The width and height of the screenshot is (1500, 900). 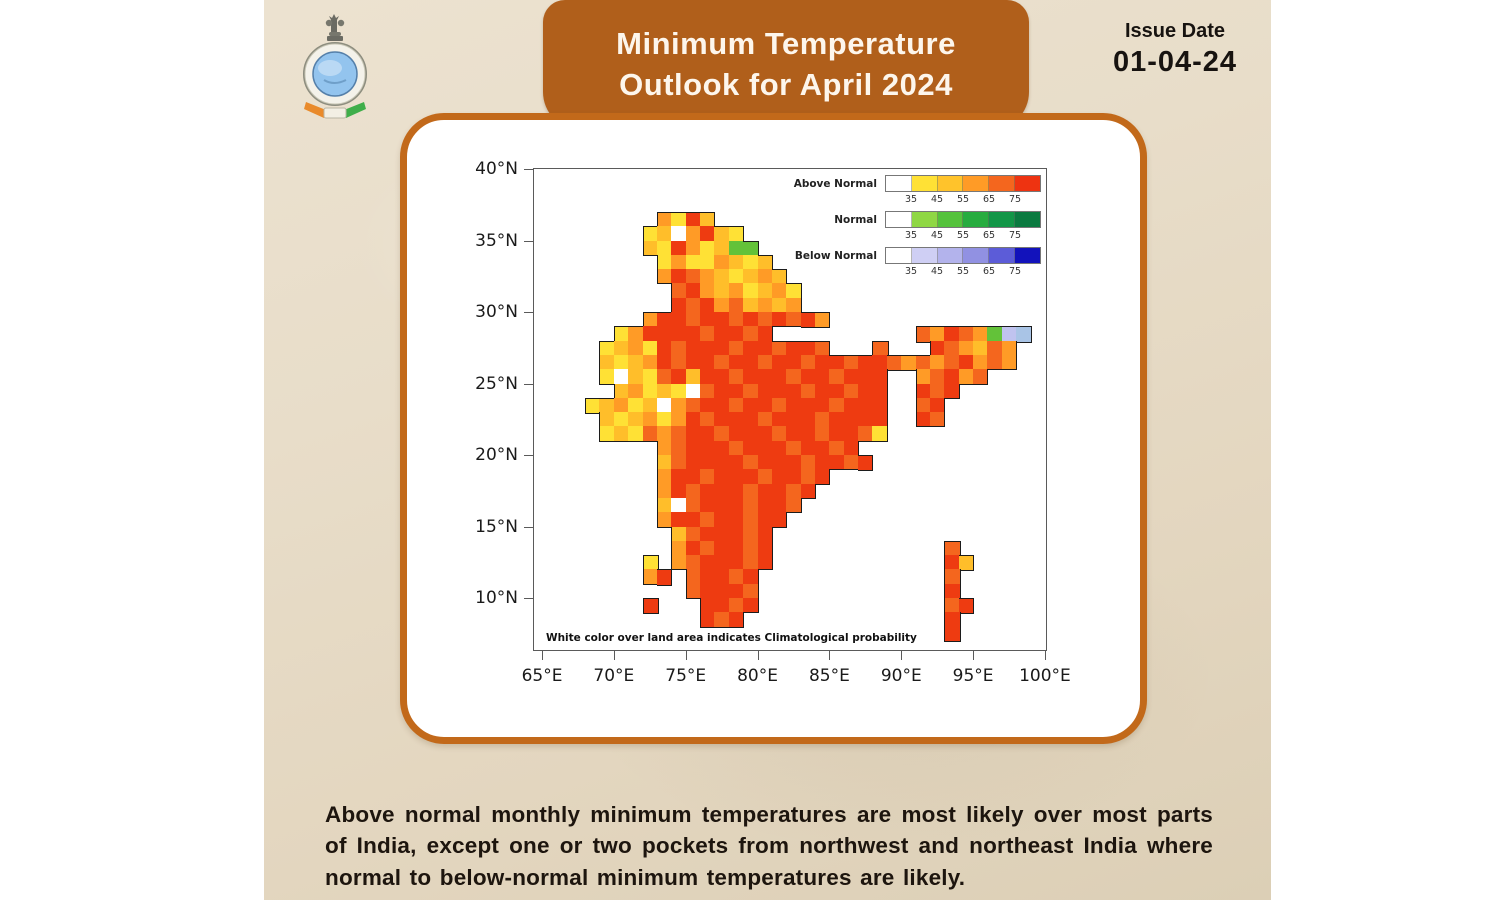 I want to click on y-tick-label: 20°N, so click(x=496, y=455).